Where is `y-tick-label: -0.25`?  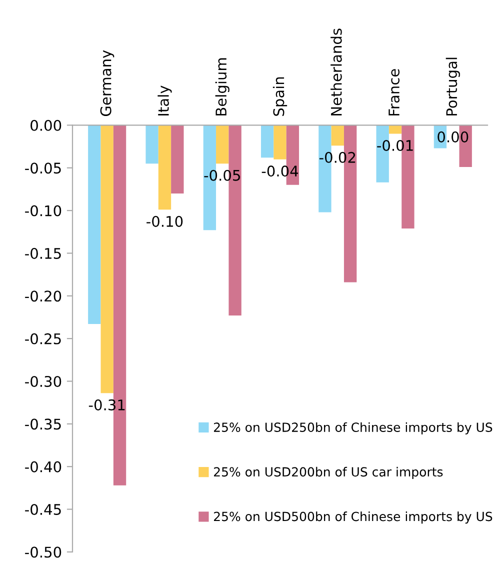
y-tick-label: -0.25 is located at coordinates (43, 338).